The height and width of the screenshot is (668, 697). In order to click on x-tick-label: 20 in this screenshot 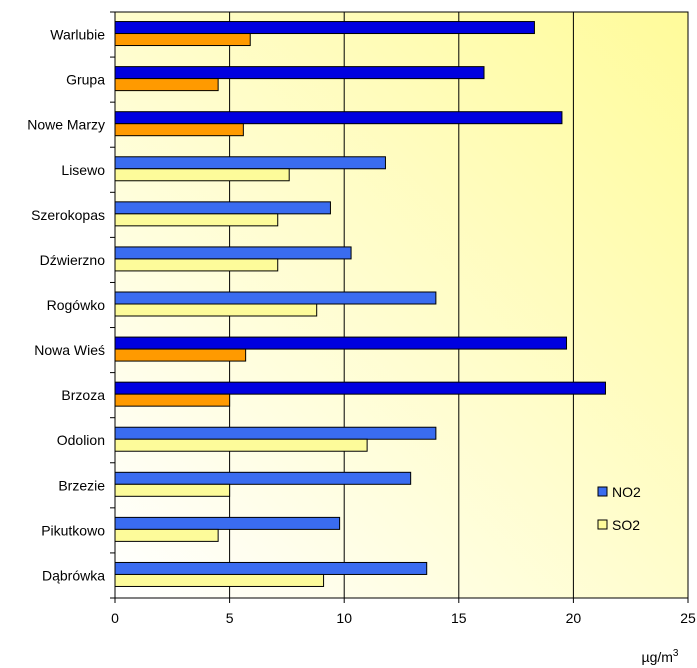, I will do `click(574, 618)`.